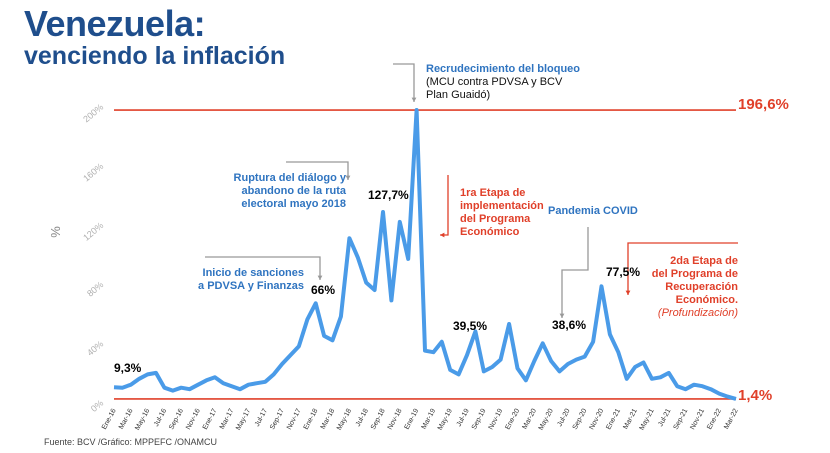  What do you see at coordinates (95, 348) in the screenshot?
I see `y-tick-label: 40%` at bounding box center [95, 348].